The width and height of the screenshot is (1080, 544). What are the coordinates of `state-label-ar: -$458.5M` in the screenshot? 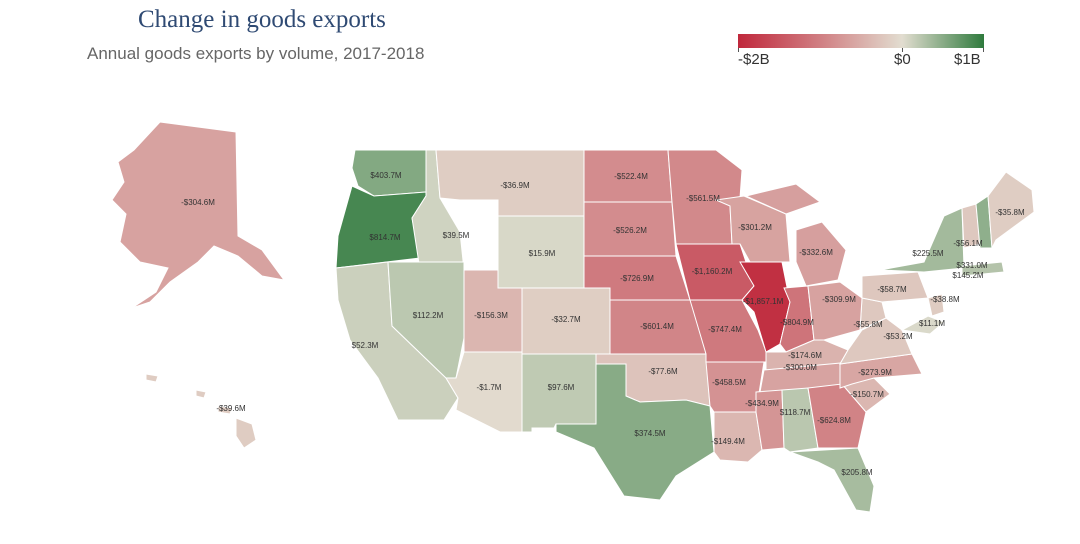 It's located at (729, 382).